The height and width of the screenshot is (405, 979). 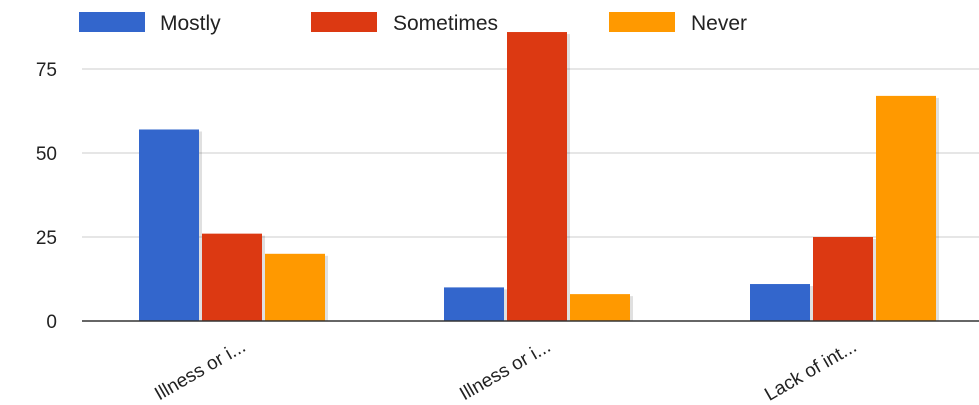 What do you see at coordinates (190, 23) in the screenshot?
I see `legend-label-mostly: Mostly` at bounding box center [190, 23].